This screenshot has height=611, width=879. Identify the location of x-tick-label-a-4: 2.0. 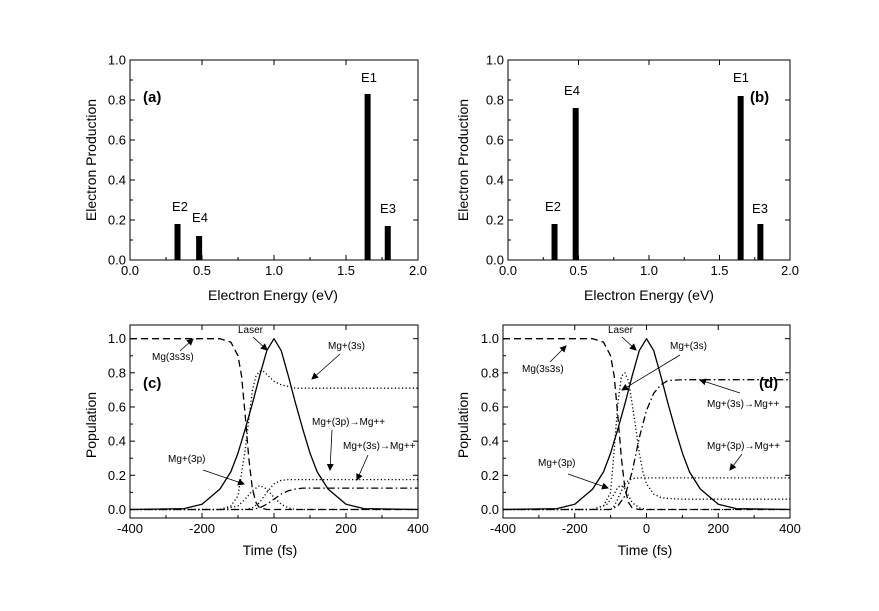
(418, 270).